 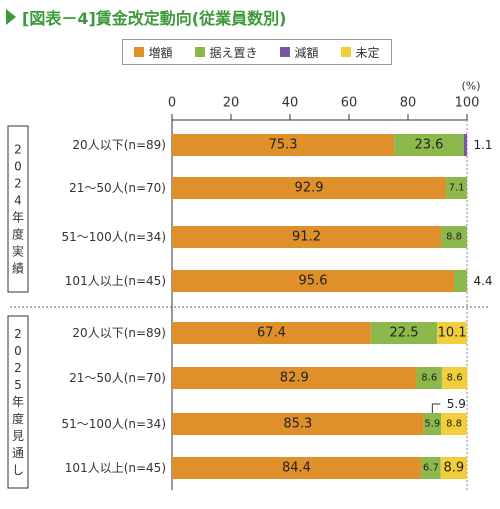 I want to click on legend-item-decrease: 減額, so click(x=299, y=52).